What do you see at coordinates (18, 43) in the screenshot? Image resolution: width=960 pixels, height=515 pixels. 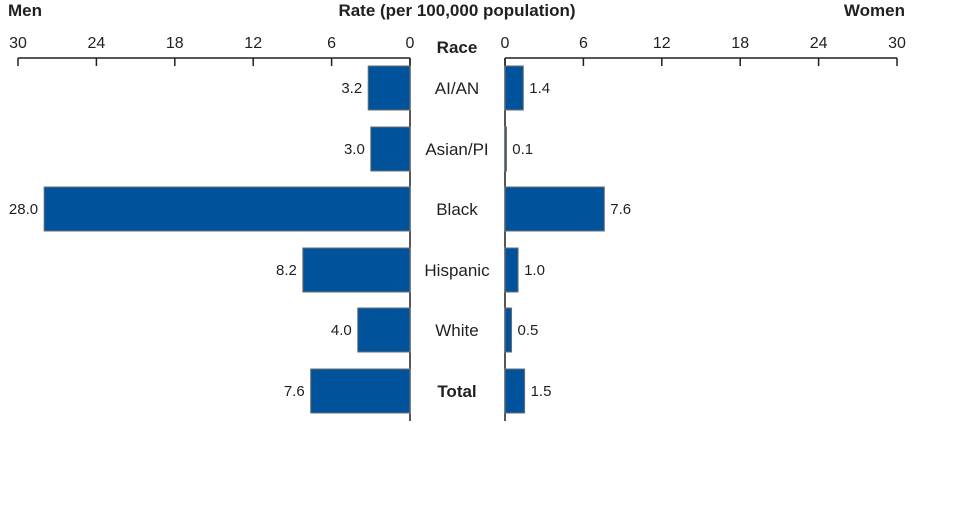 I see `men-tick-label: 30` at bounding box center [18, 43].